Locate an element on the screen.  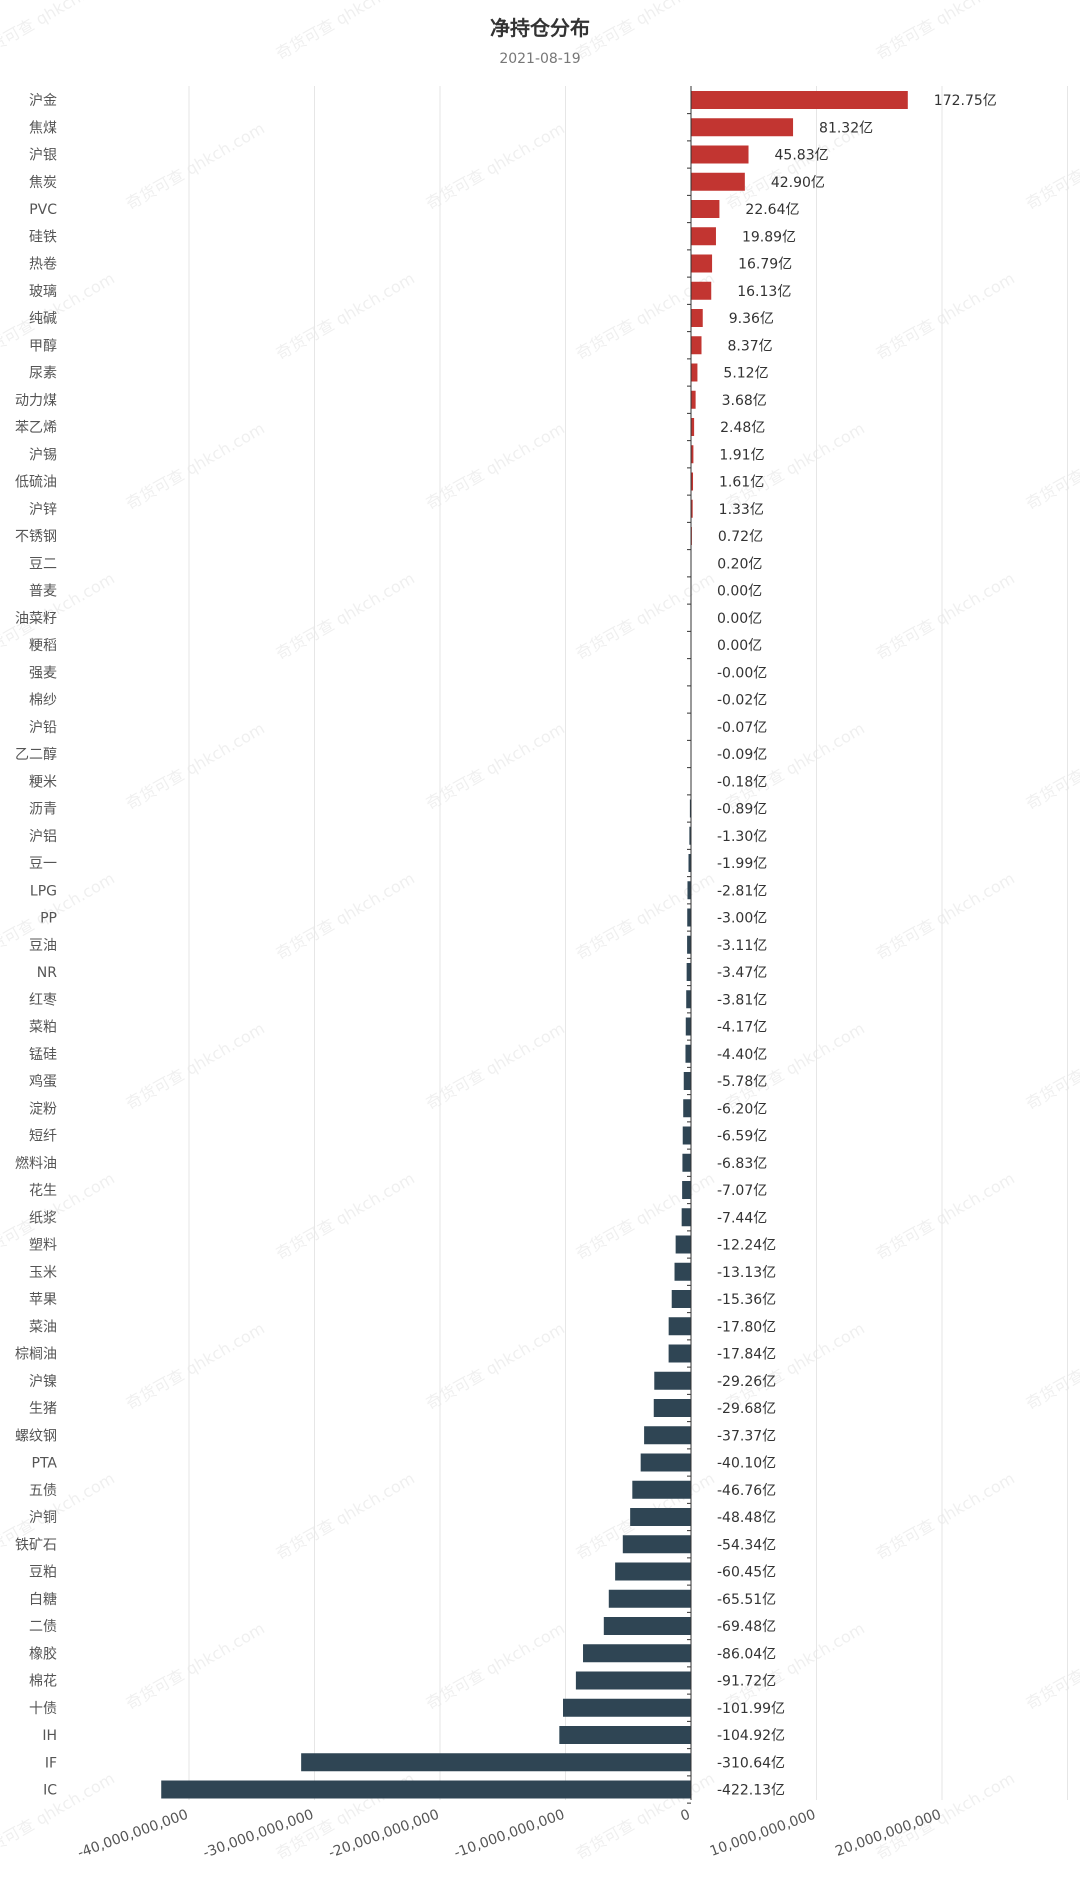
data-label: 8.37亿 is located at coordinates (750, 346).